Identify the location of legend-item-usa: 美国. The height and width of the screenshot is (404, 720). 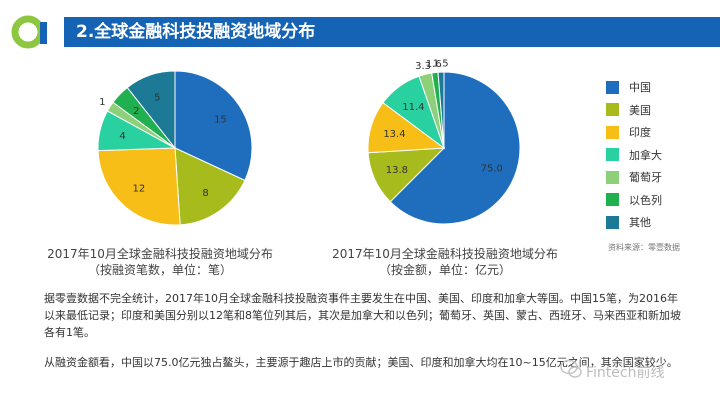
(661, 110).